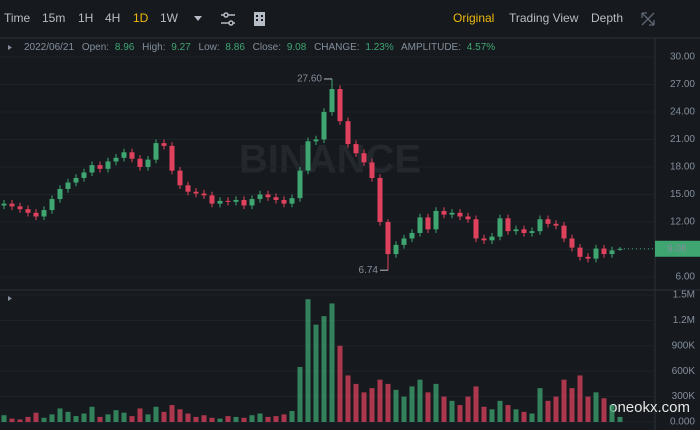  Describe the element at coordinates (95, 47) in the screenshot. I see `info-label: Open:` at that location.